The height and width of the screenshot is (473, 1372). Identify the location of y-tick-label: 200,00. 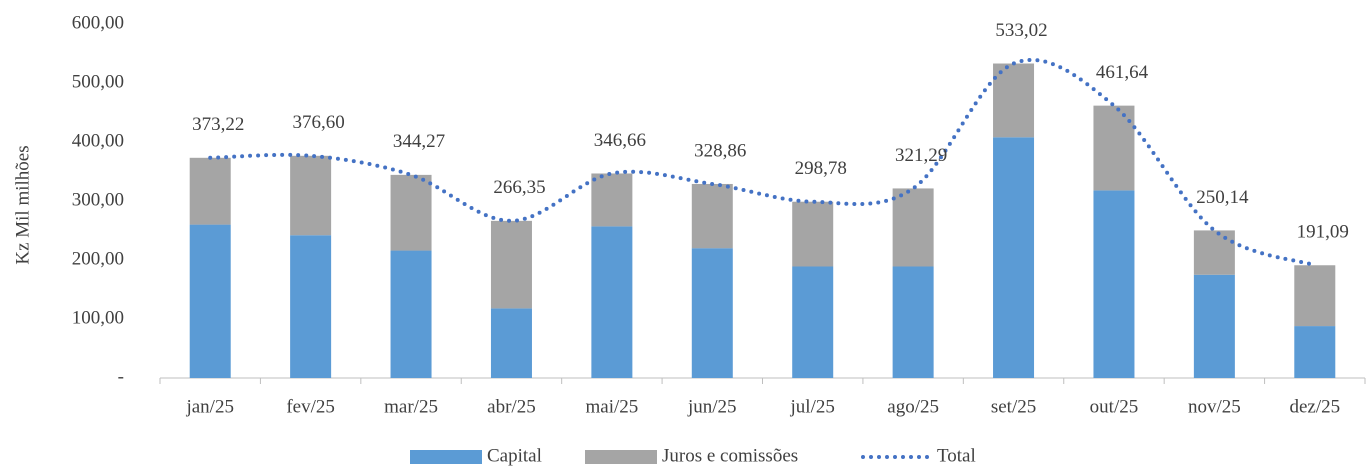
(98, 258).